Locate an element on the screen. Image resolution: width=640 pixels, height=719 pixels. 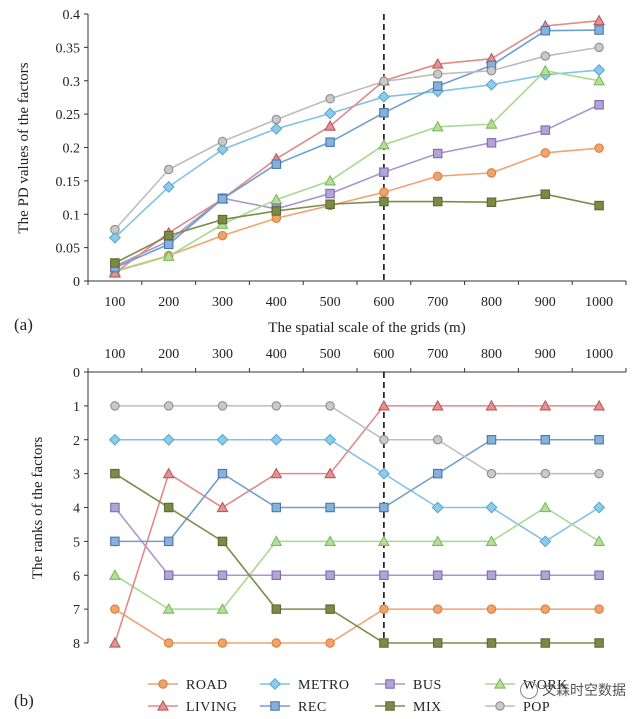
series-bus is located at coordinates (357, 541).